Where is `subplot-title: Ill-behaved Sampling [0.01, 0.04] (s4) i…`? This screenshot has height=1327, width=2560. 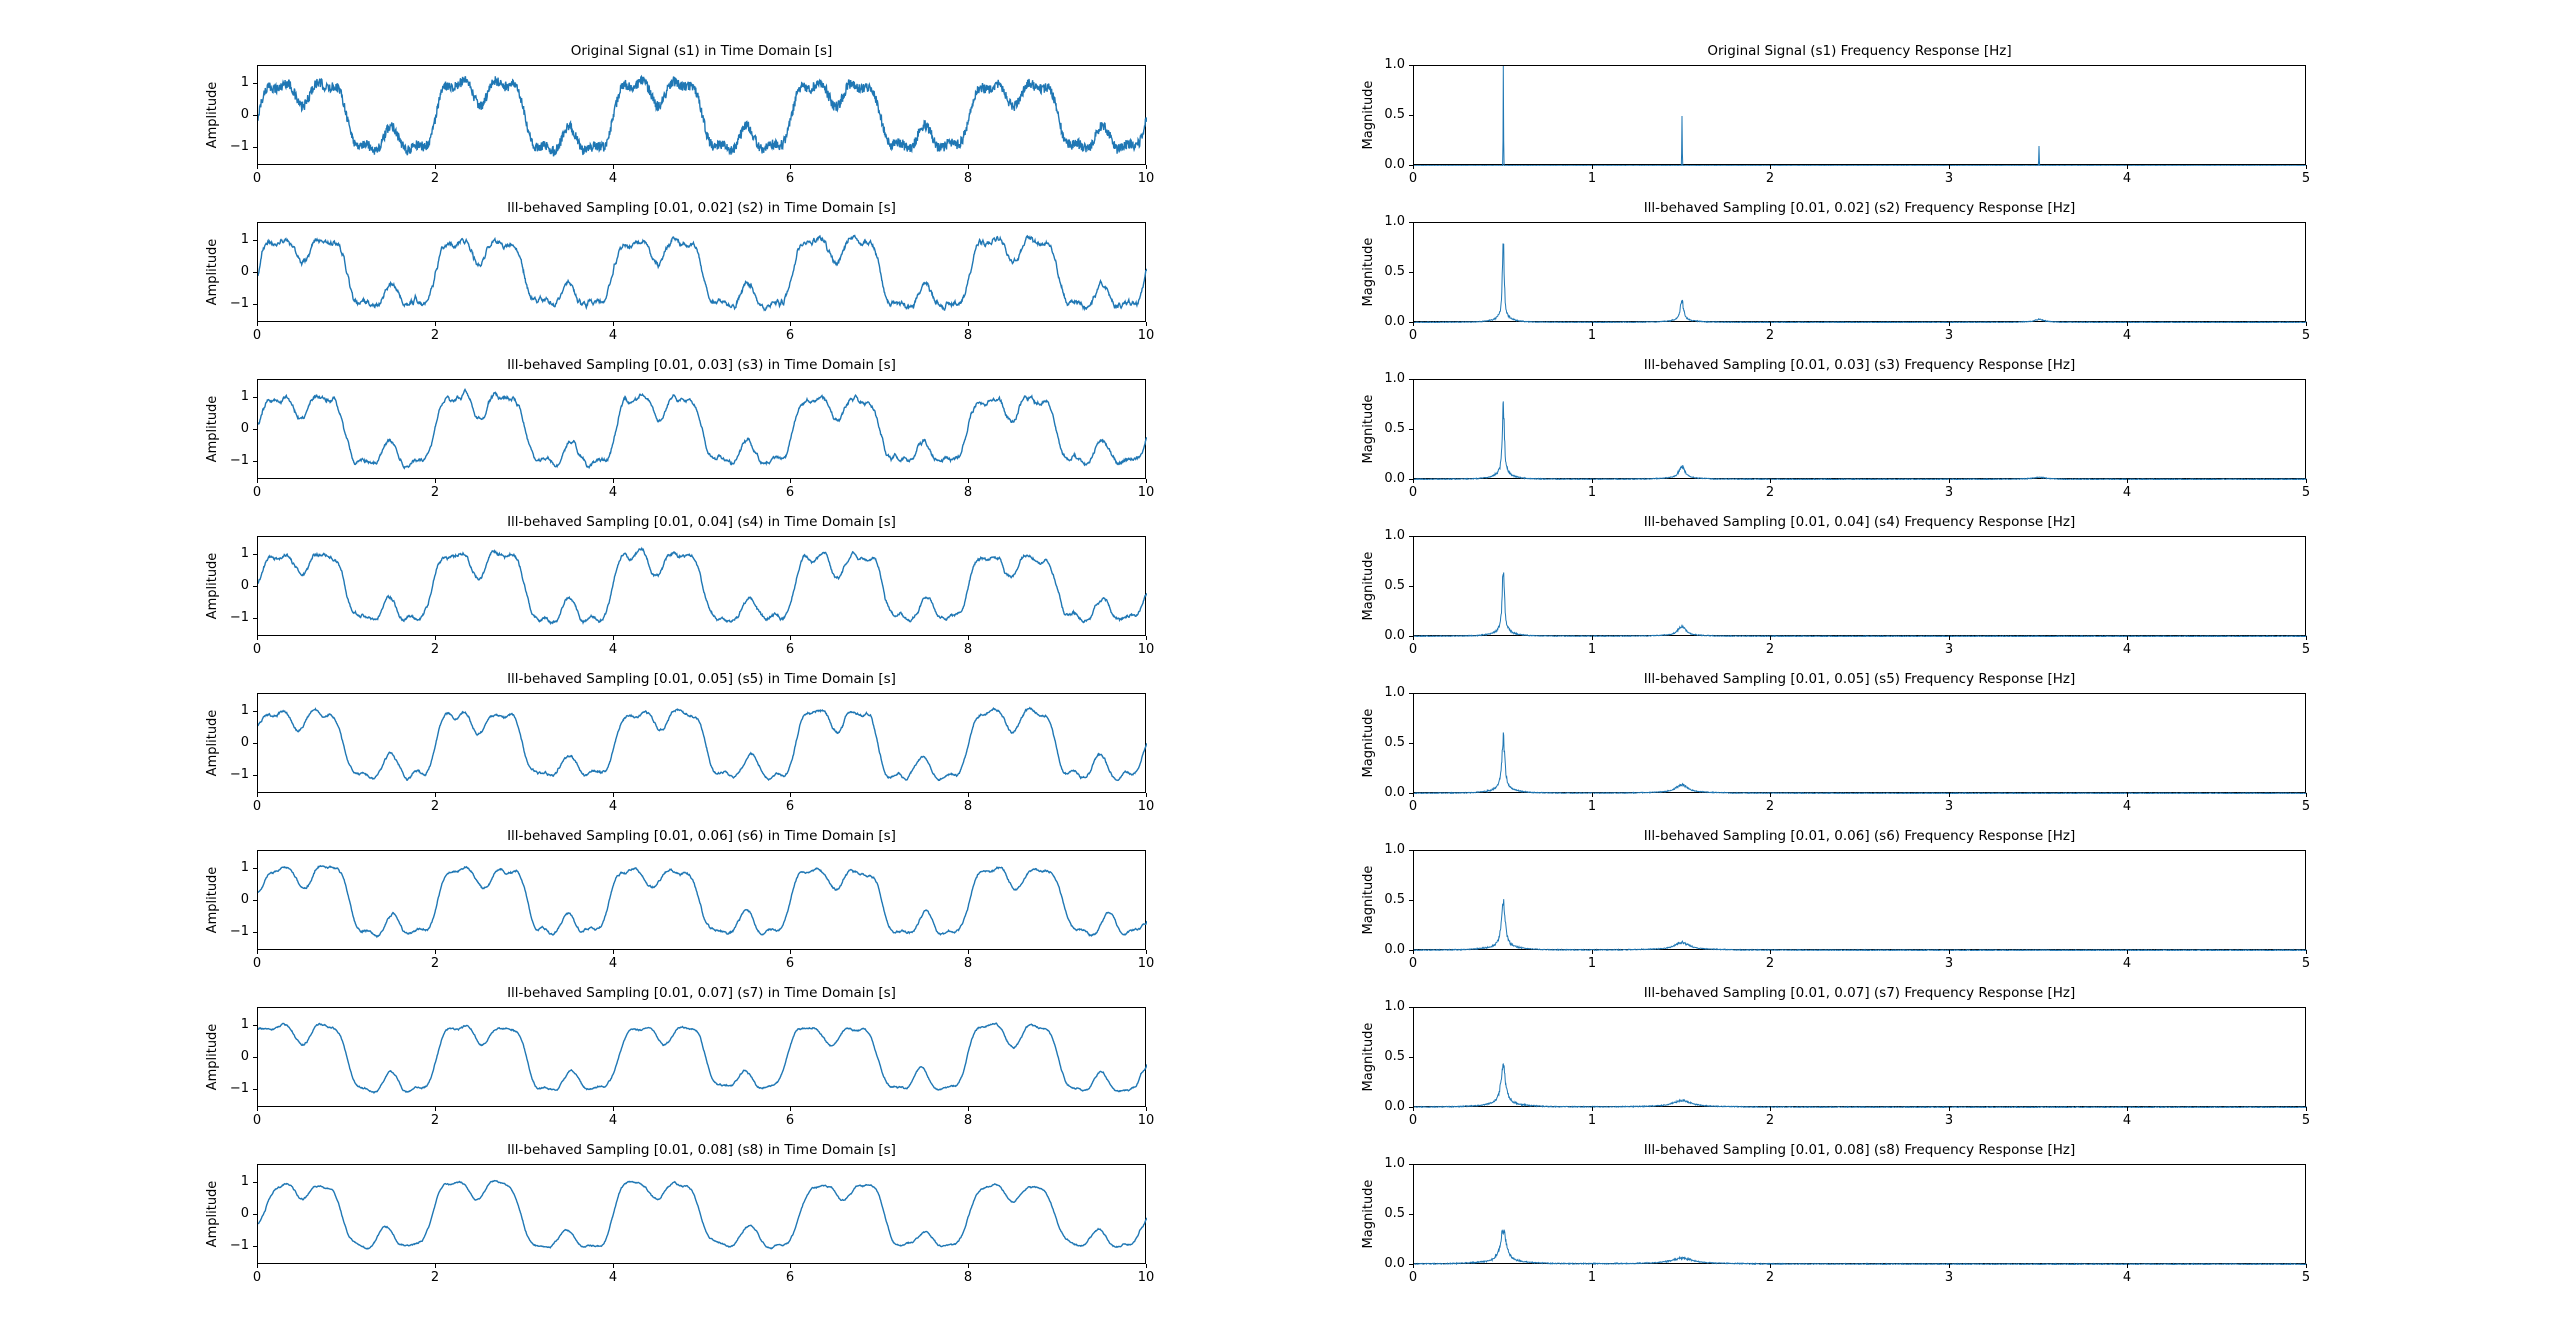 subplot-title: Ill-behaved Sampling [0.01, 0.04] (s4) i… is located at coordinates (701, 522).